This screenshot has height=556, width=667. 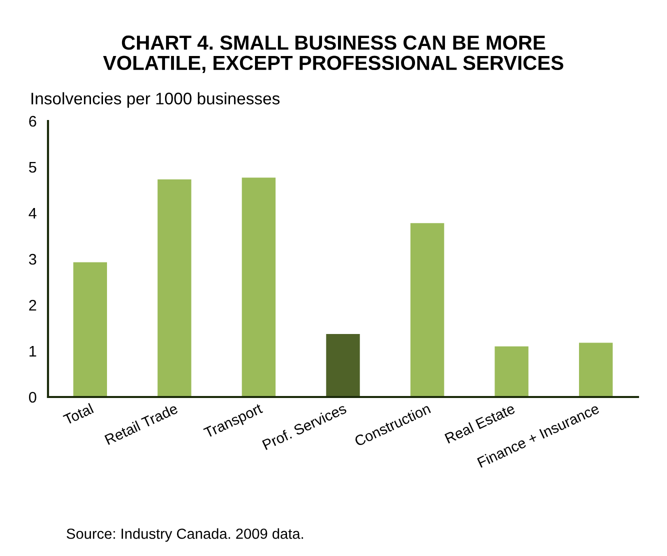 I want to click on source-note: Source: Industry Canada. 2009 data., so click(x=185, y=535).